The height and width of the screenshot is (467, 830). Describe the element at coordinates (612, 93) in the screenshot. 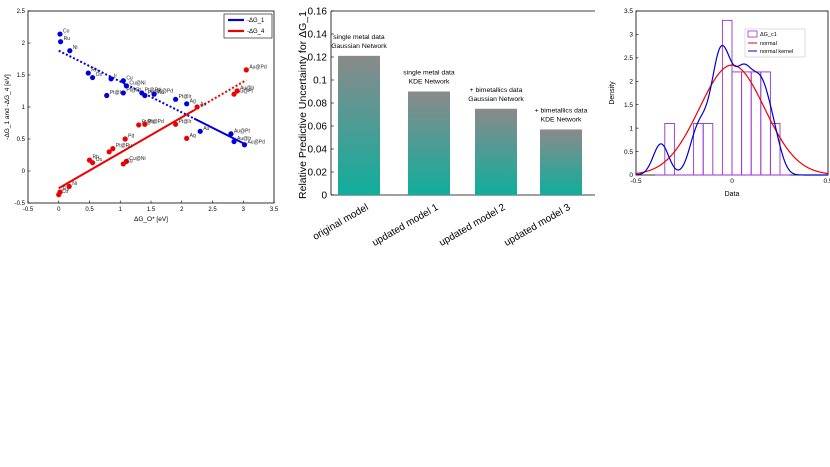

I see `histogram-y-label: Density` at that location.